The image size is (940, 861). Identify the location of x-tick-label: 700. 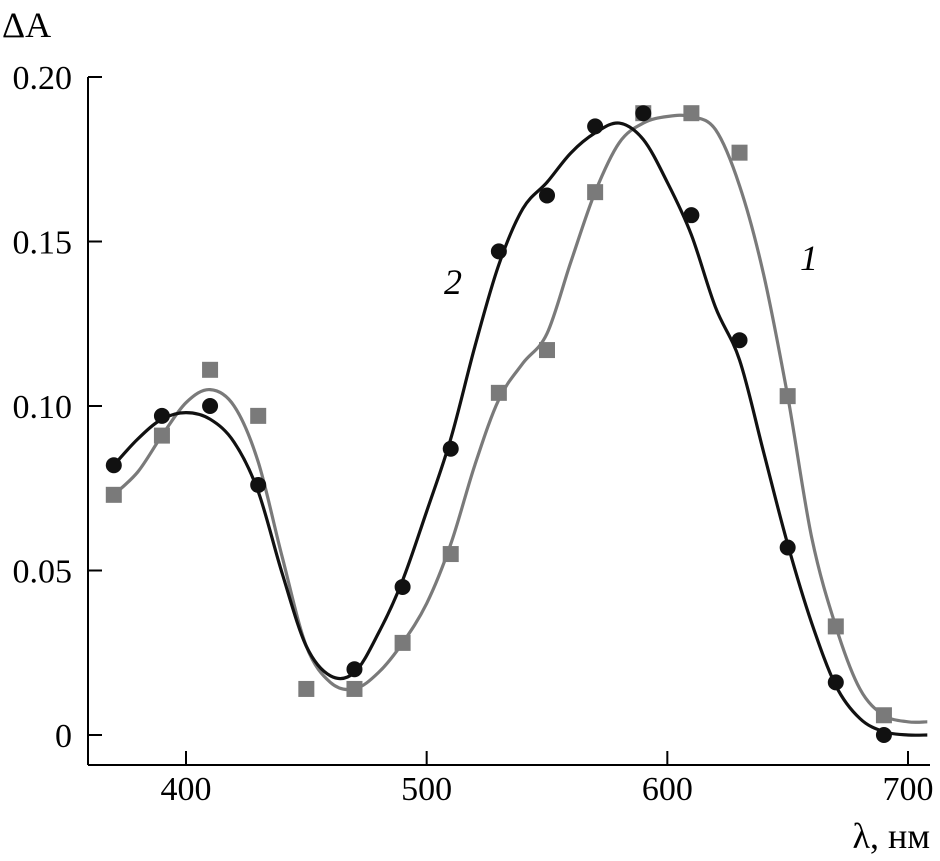
(908, 789).